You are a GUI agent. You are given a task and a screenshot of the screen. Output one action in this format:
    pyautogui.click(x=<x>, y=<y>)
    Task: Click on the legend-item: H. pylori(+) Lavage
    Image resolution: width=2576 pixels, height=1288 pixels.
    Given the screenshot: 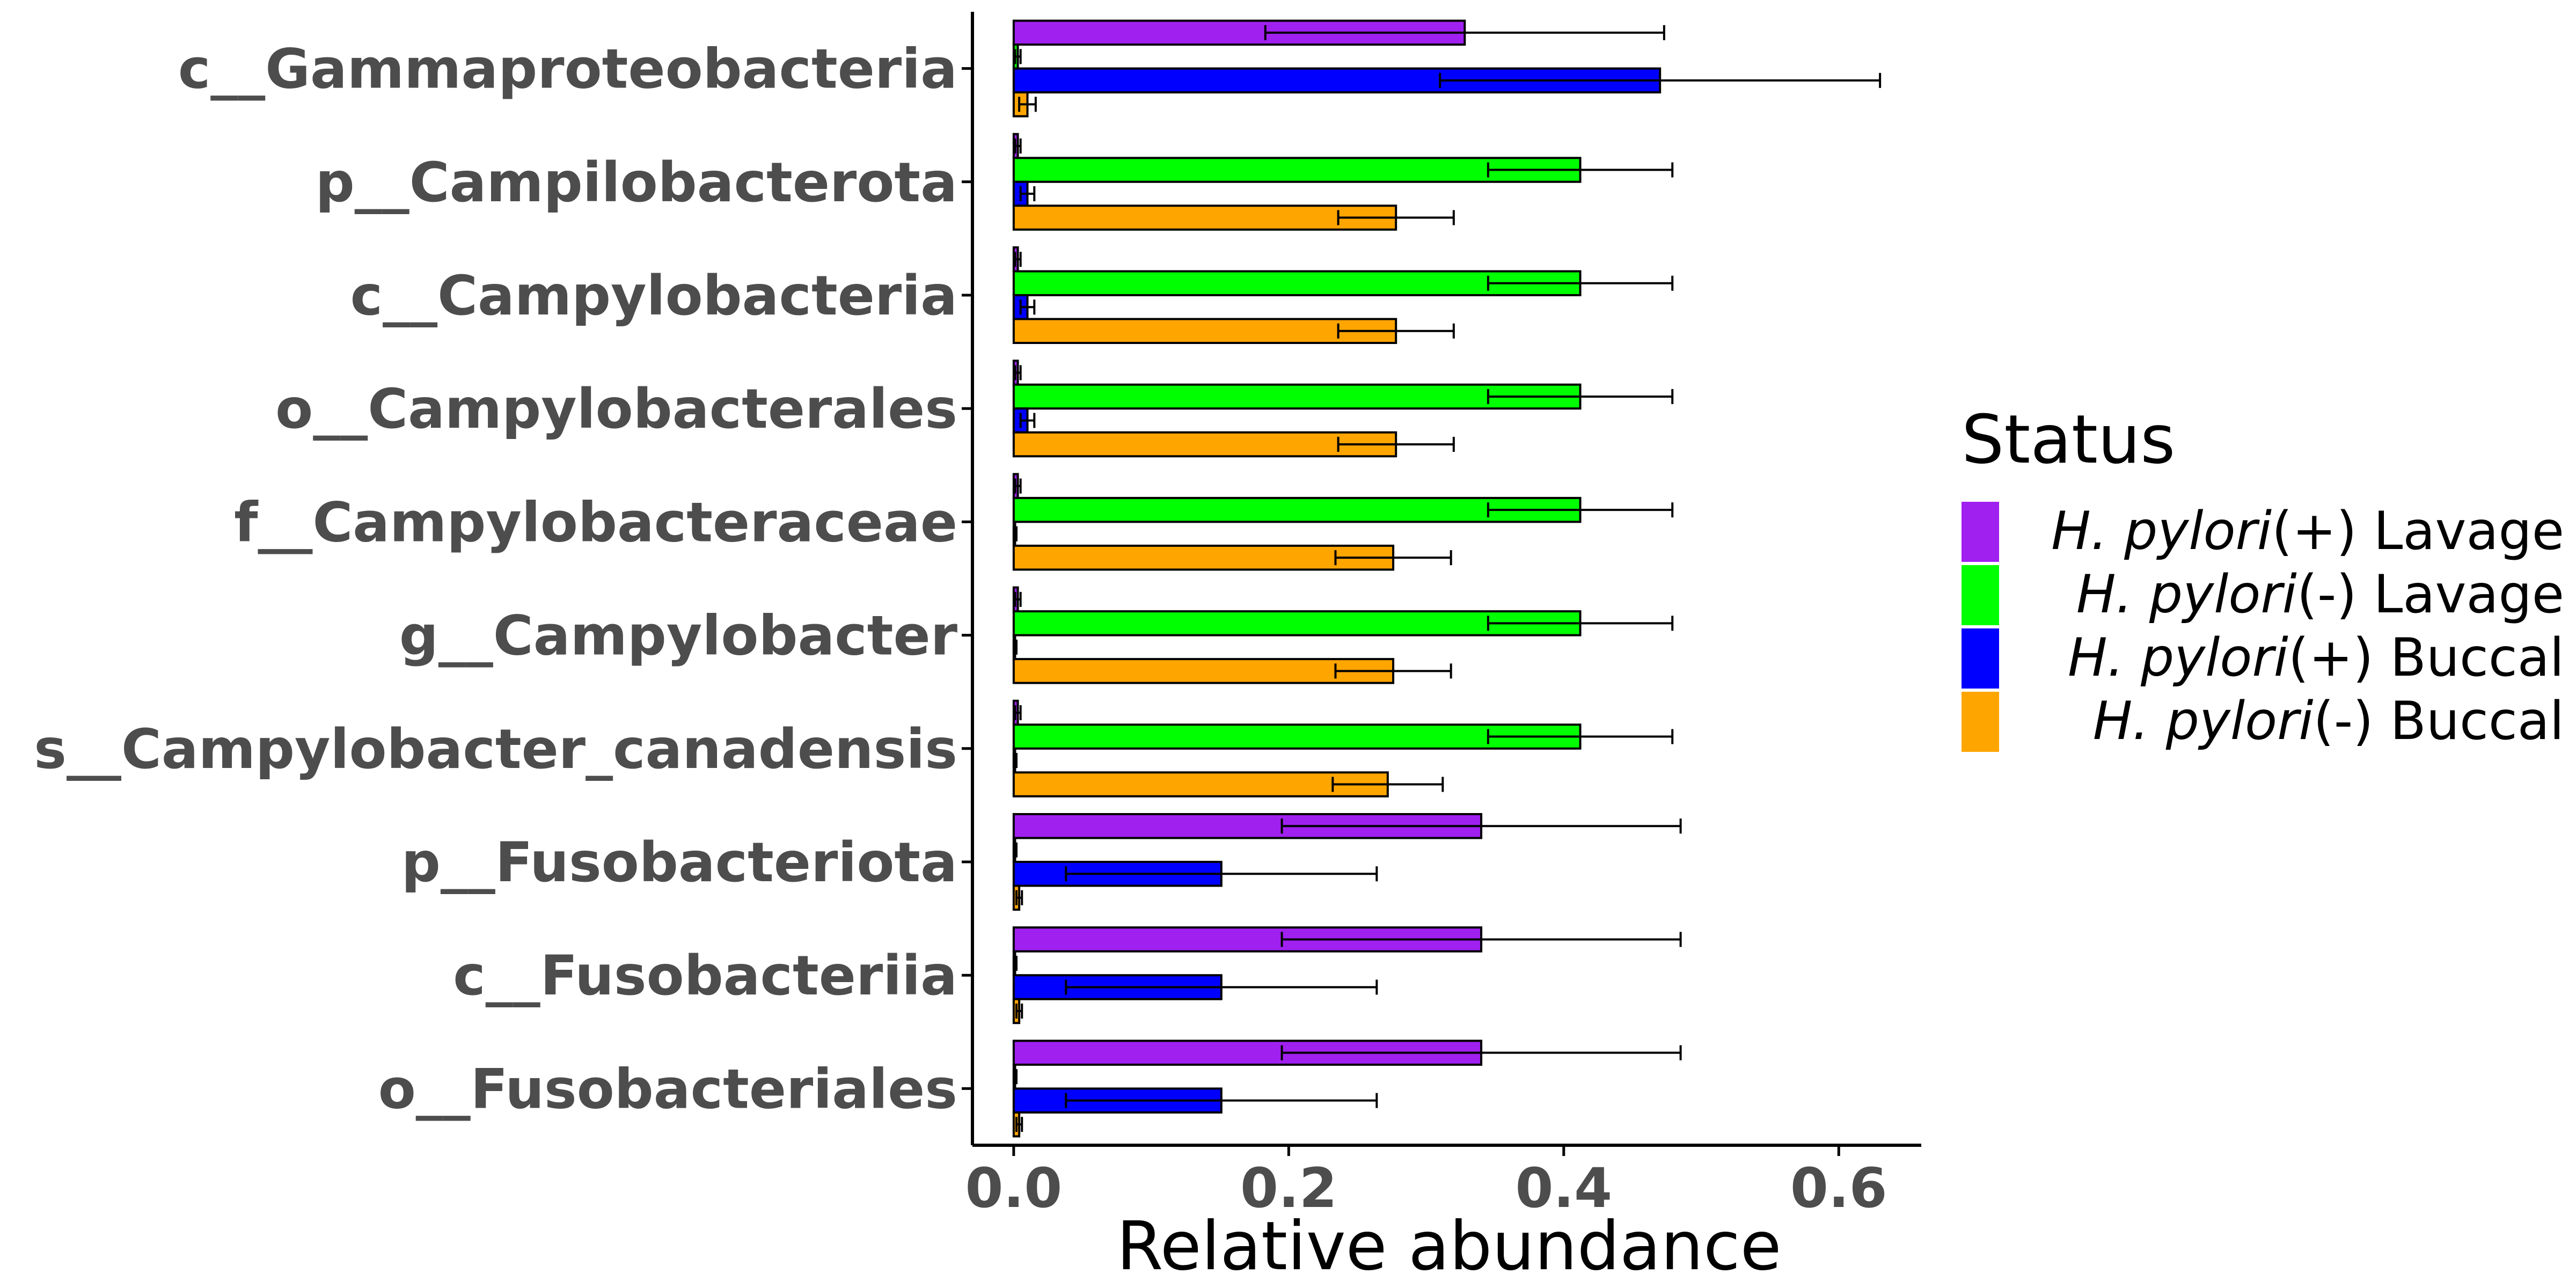 What is the action you would take?
    pyautogui.click(x=2263, y=531)
    